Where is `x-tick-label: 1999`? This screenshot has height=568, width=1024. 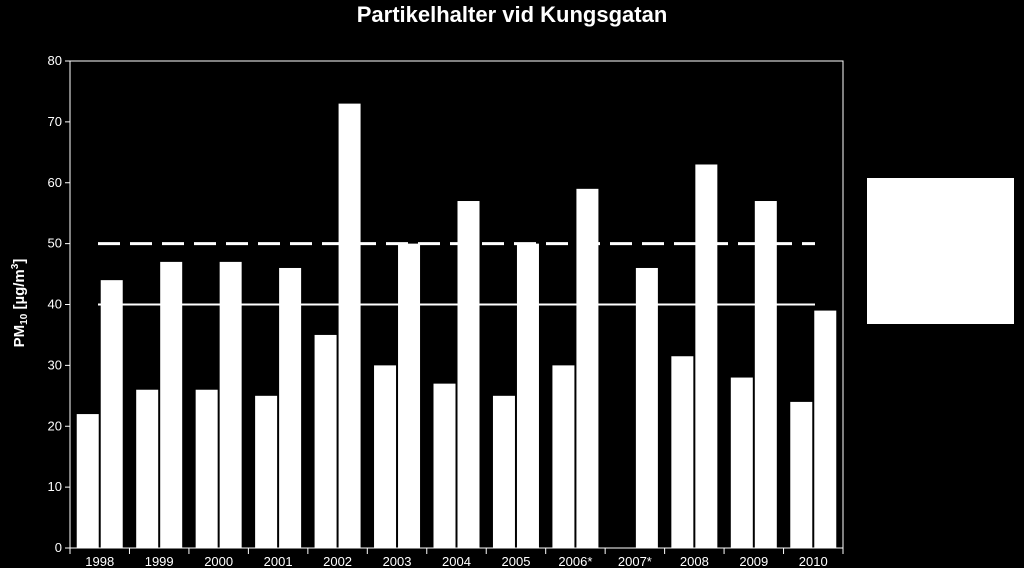
x-tick-label: 1999 is located at coordinates (159, 561).